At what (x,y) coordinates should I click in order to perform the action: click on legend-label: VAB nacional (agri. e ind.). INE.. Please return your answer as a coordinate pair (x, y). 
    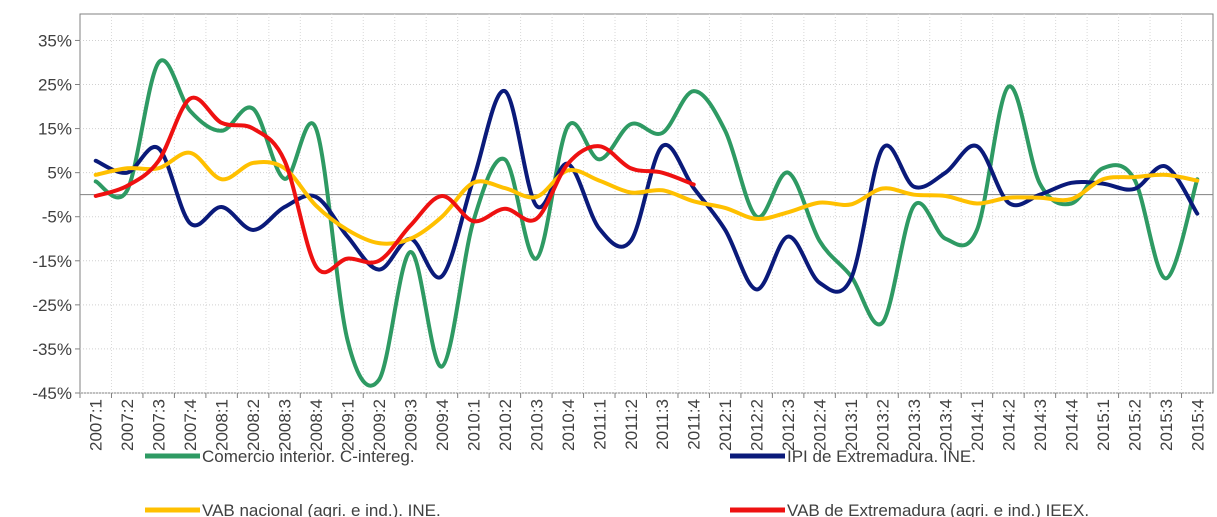
    Looking at the image, I should click on (321, 509).